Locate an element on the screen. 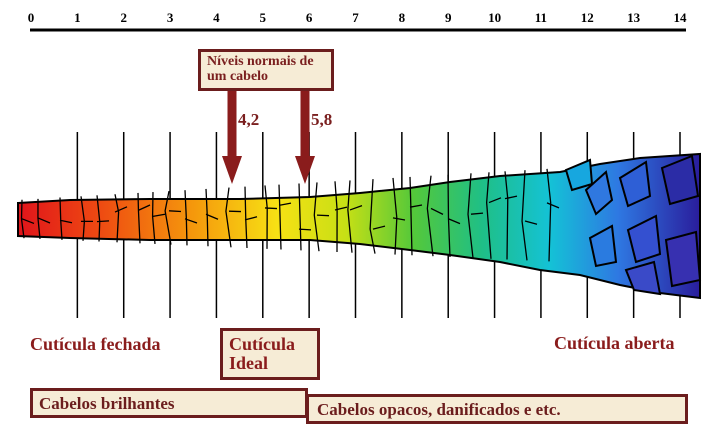 The width and height of the screenshot is (713, 430). normal-levels-callout: Níveis normais de um cabelo is located at coordinates (266, 70).